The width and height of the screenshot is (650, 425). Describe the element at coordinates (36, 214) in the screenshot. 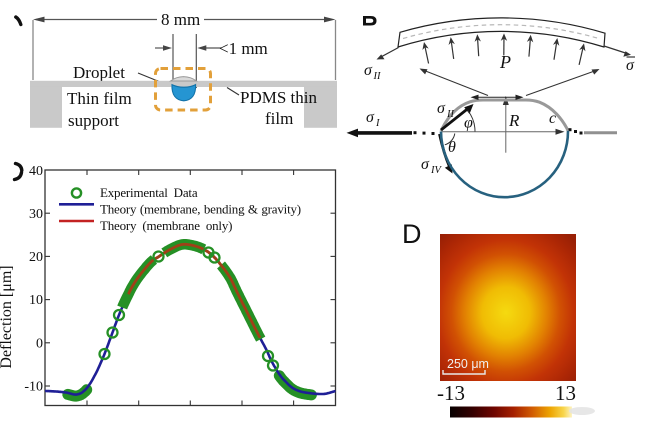

I see `svg-text: 30` at that location.